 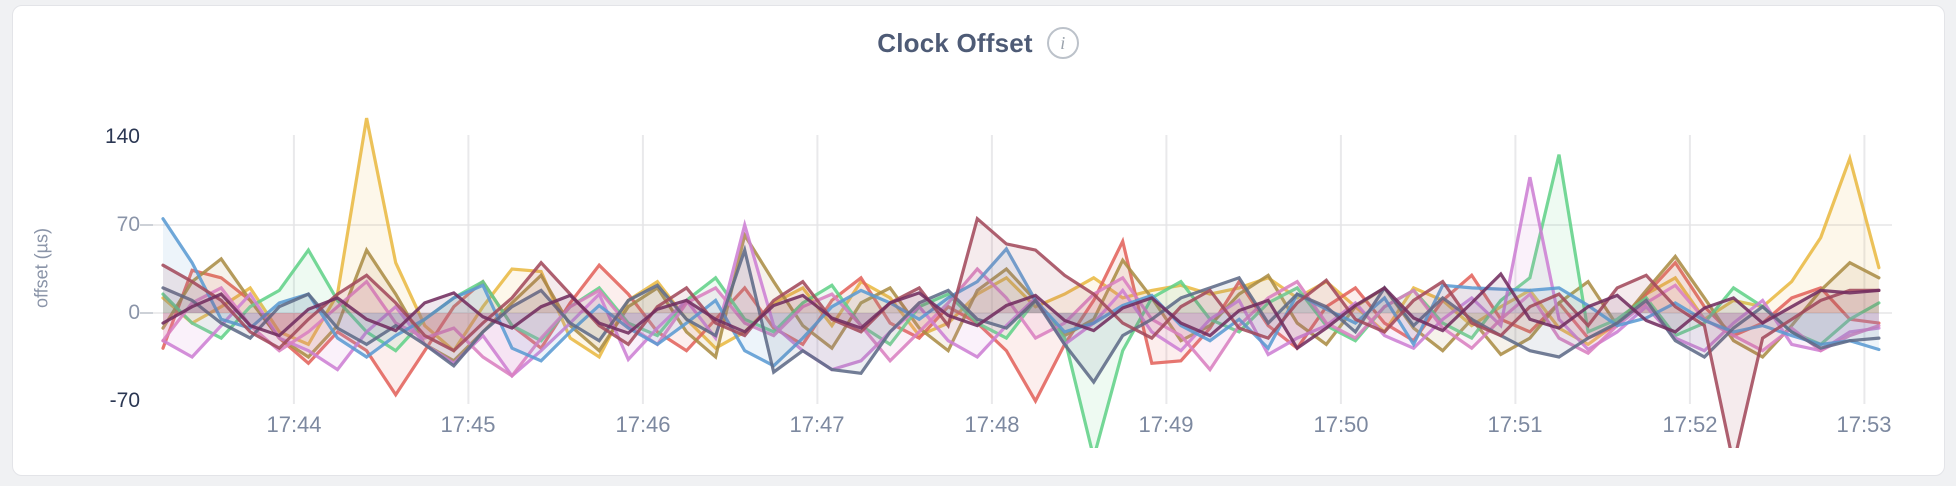 What do you see at coordinates (643, 424) in the screenshot?
I see `x-tick-label: 17:46` at bounding box center [643, 424].